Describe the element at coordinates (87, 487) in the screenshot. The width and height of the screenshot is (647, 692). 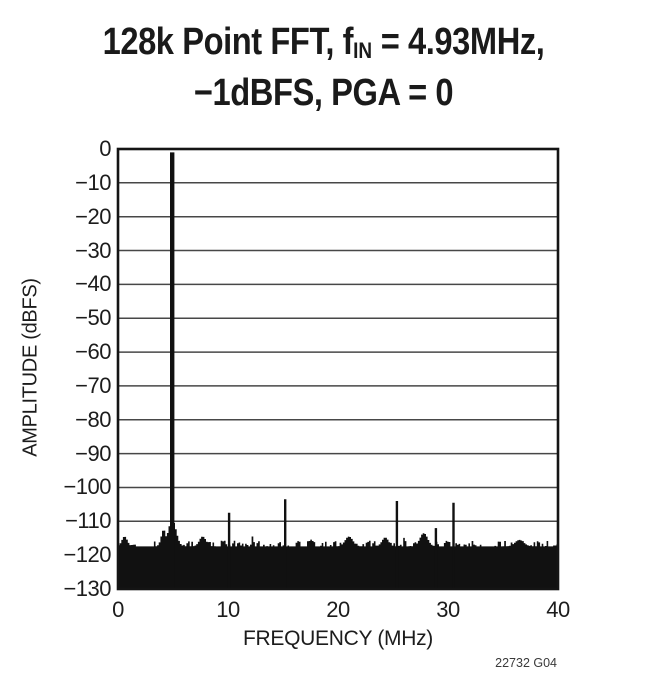
I see `y-tick-label: −100` at that location.